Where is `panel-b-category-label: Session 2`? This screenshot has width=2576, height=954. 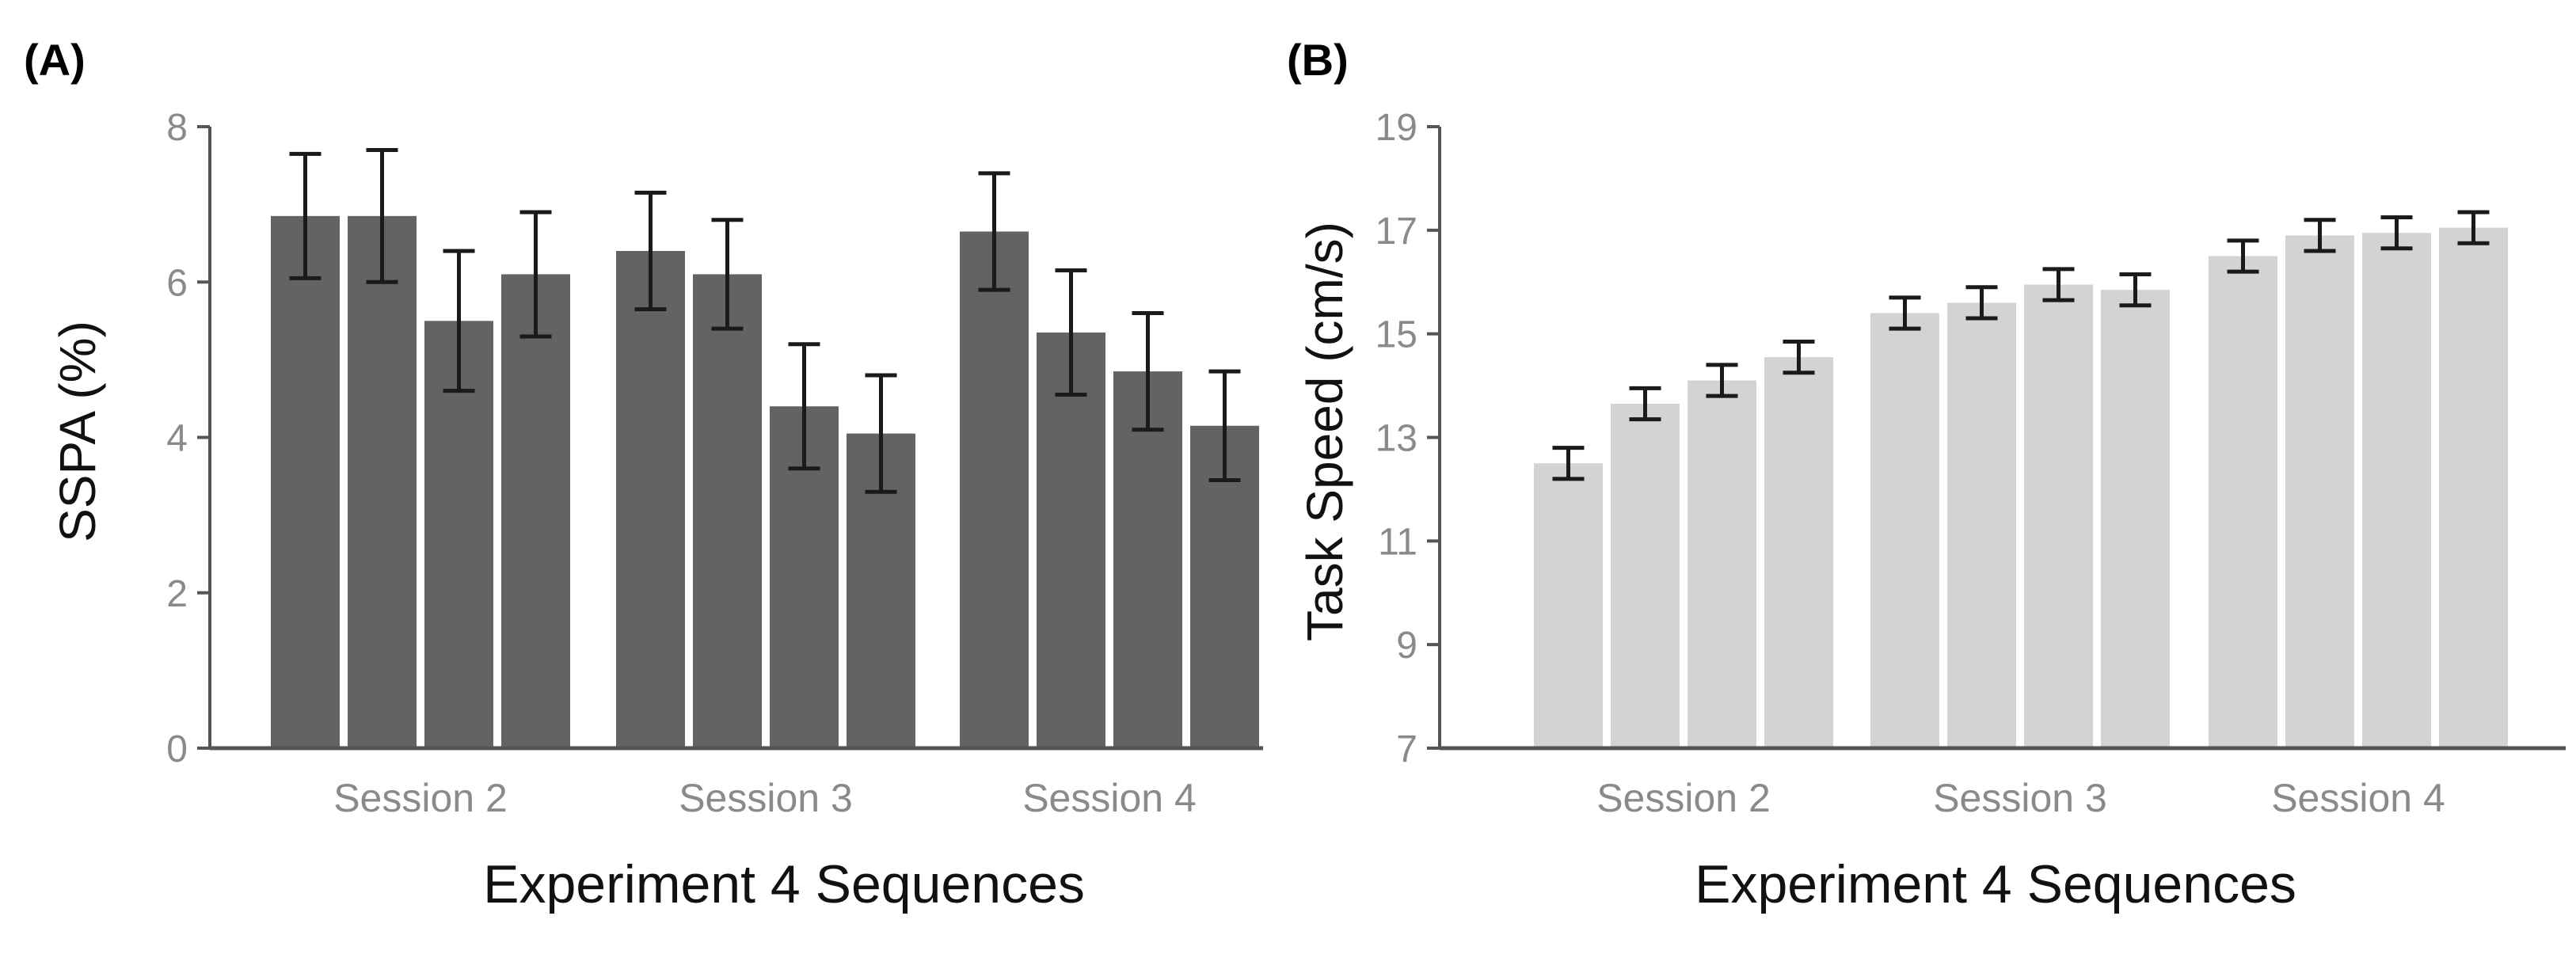 panel-b-category-label: Session 2 is located at coordinates (1683, 798).